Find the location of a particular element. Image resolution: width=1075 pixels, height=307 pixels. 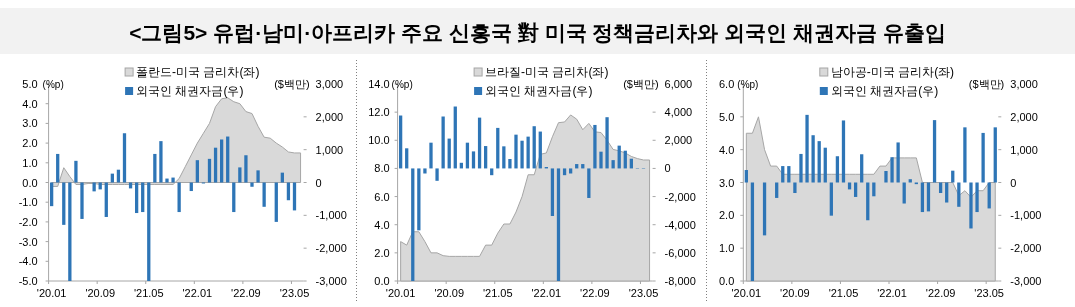

y-tick-label: 8.0 is located at coordinates (382, 168).